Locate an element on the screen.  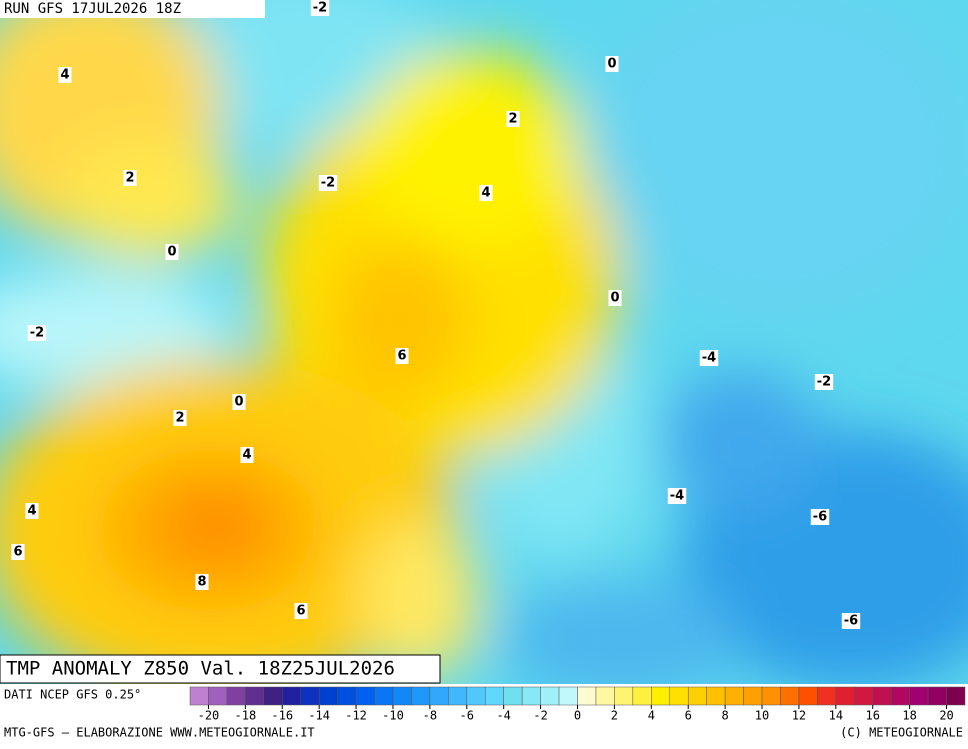
header-box is located at coordinates (132, 9).